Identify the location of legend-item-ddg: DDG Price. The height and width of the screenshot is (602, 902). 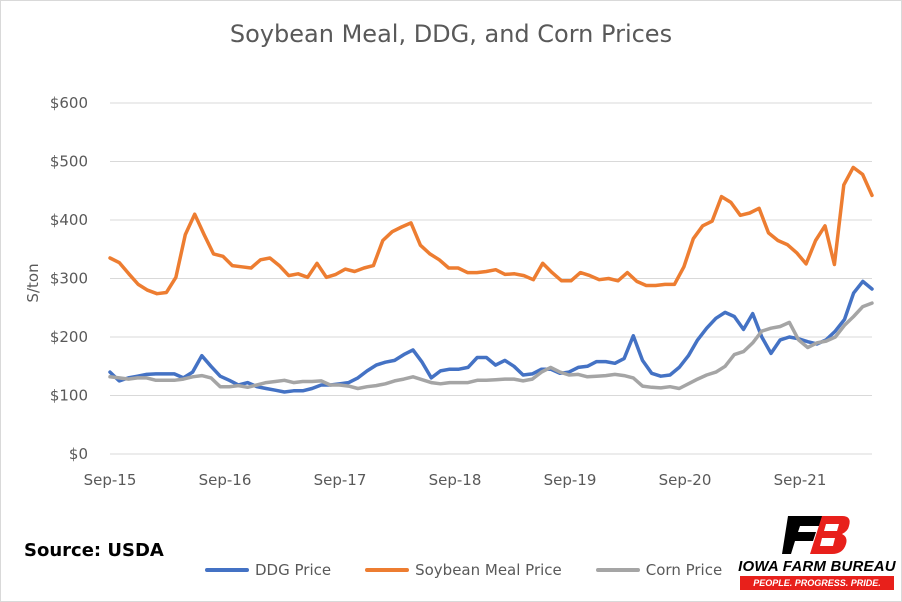
(268, 570).